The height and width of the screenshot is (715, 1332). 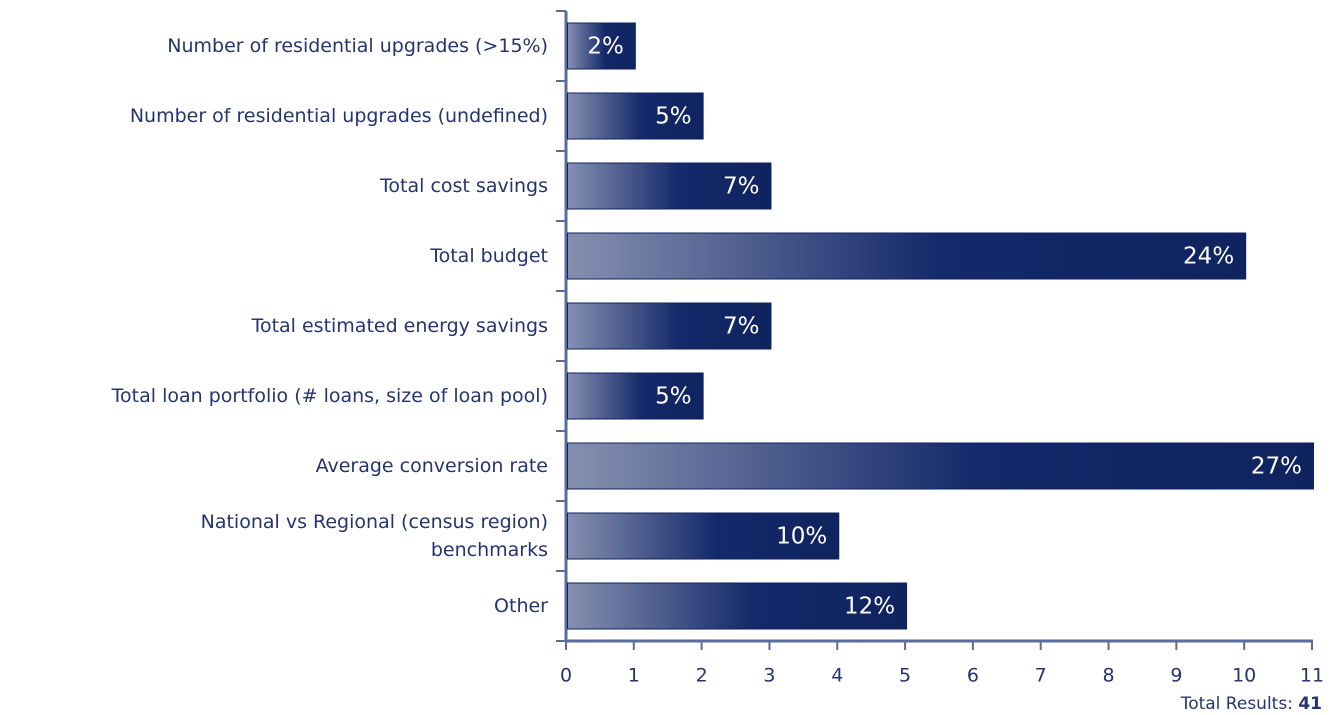 I want to click on value-label: 10%, so click(x=801, y=537).